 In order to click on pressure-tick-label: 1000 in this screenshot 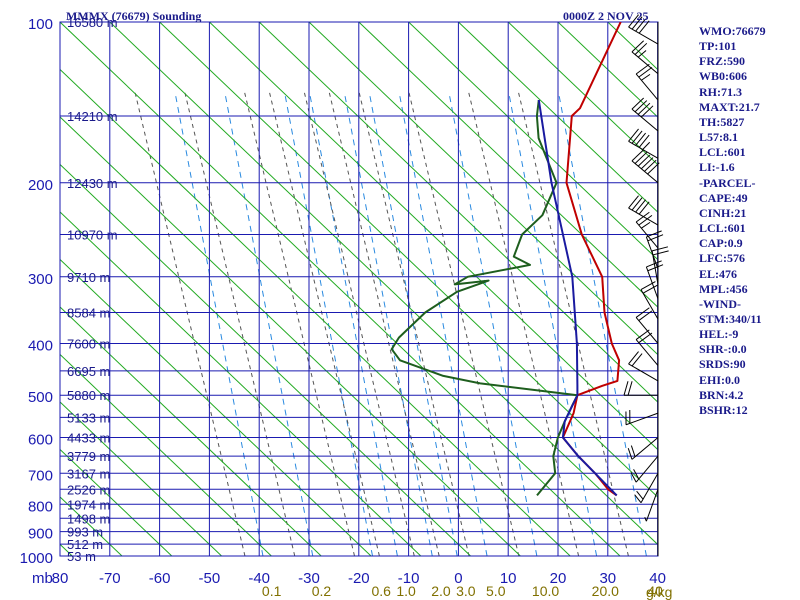, I will do `click(36, 558)`.